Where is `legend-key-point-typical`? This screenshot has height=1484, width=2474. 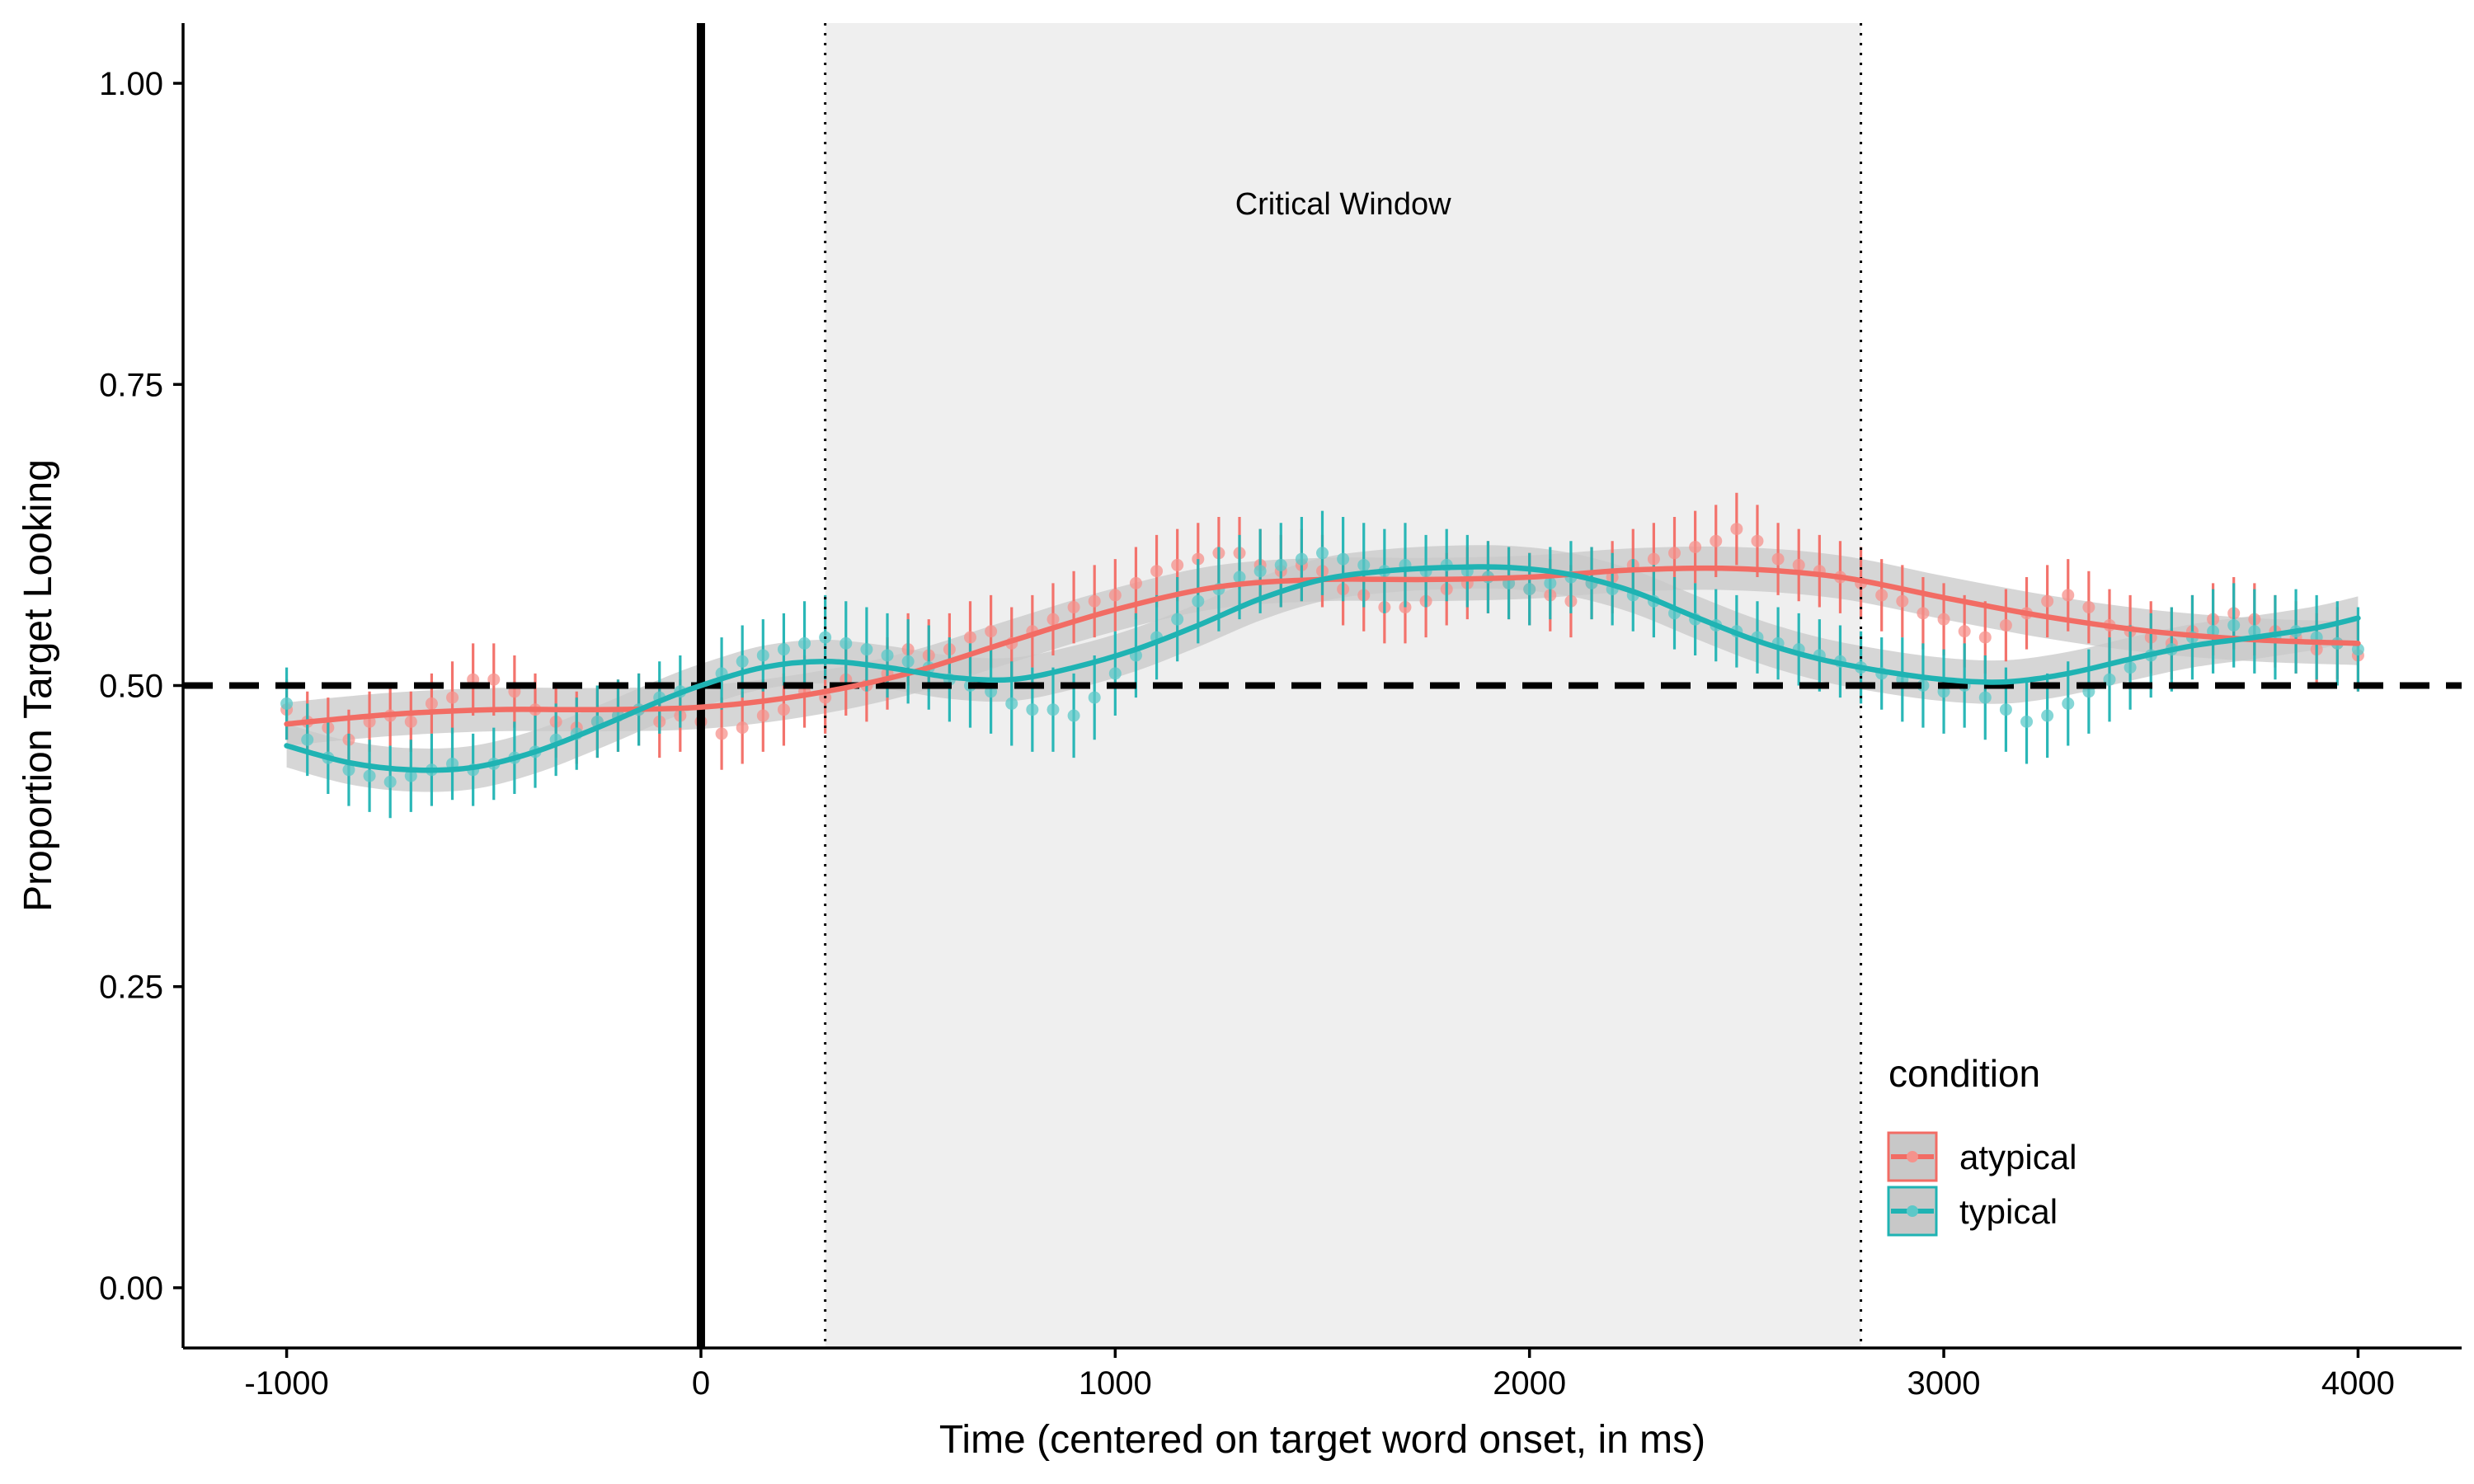
legend-key-point-typical is located at coordinates (1912, 1211).